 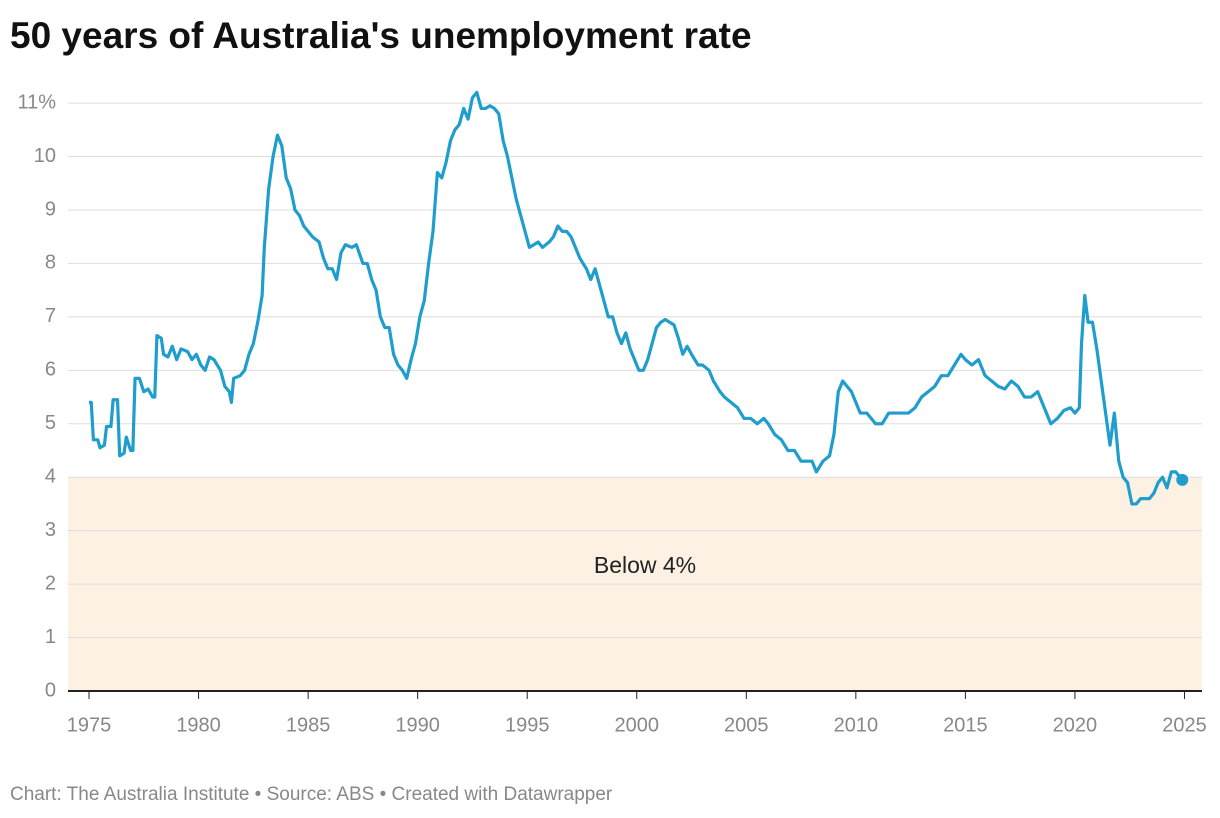 I want to click on band-label: Below 4%, so click(x=645, y=565).